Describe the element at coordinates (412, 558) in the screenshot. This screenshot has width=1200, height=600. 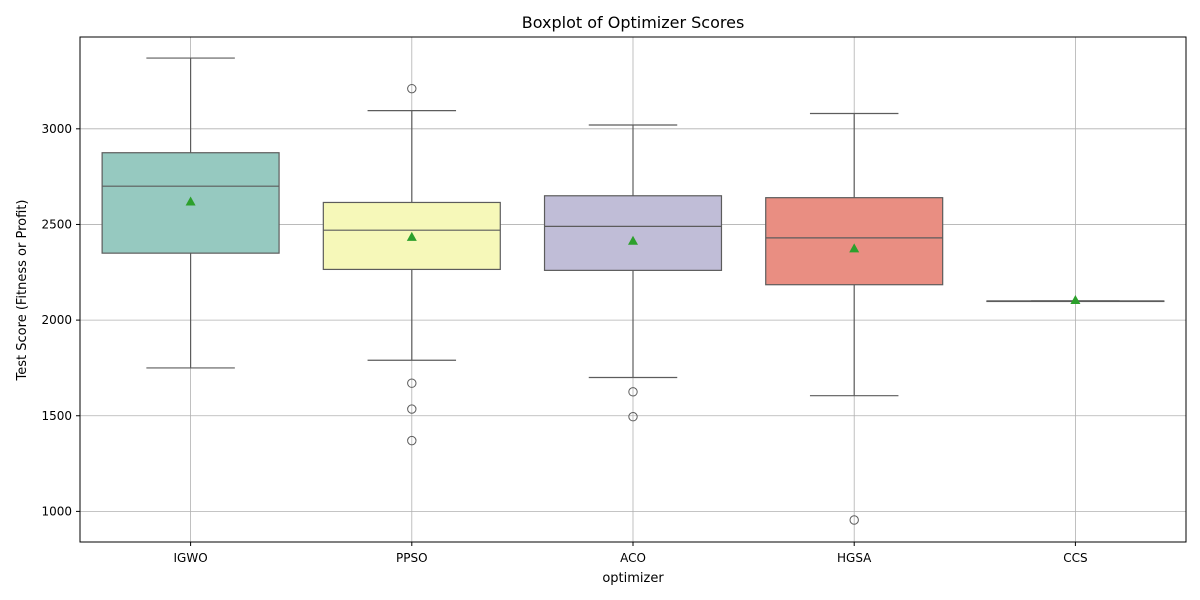
I see `x-tick-label: PPSO` at that location.